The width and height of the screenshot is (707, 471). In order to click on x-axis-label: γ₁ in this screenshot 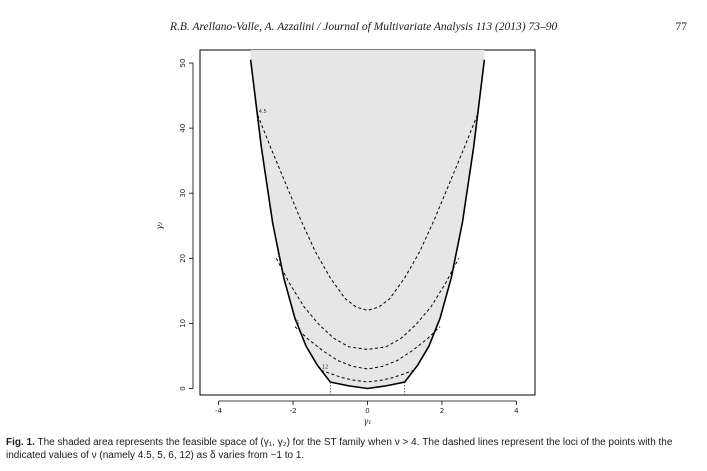, I will do `click(368, 421)`.